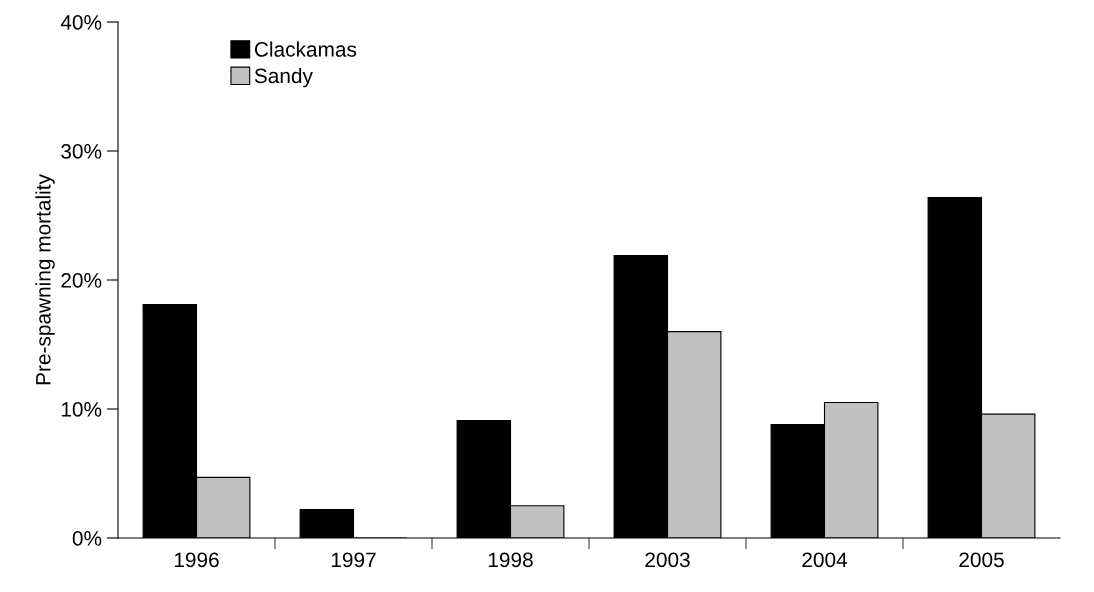 The image size is (1094, 592). I want to click on x-tick-label: 1996, so click(196, 560).